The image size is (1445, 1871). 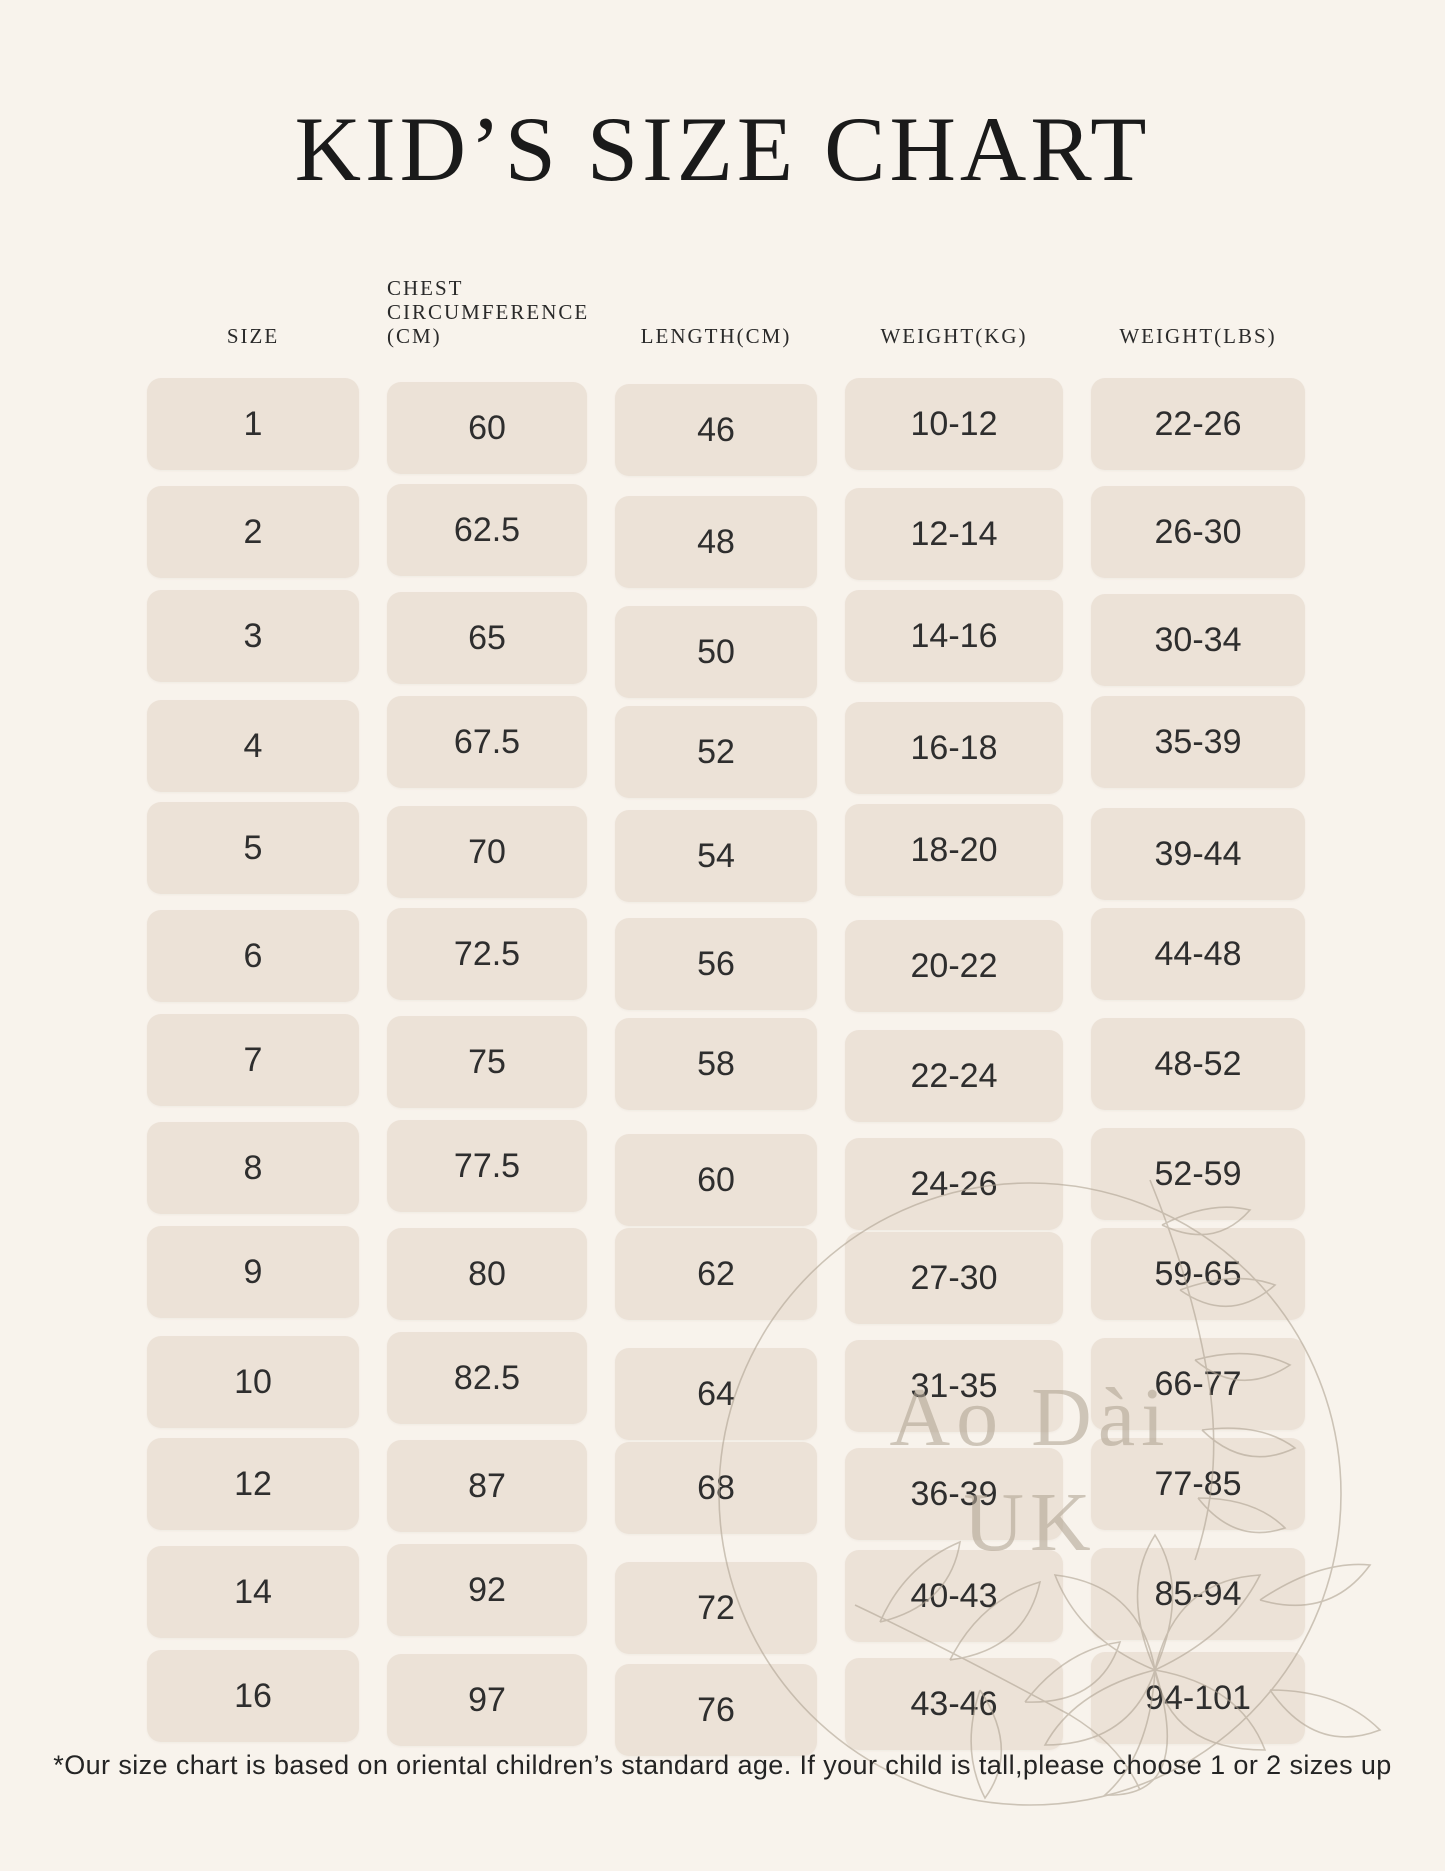 I want to click on table-cell: 67.5, so click(x=487, y=742).